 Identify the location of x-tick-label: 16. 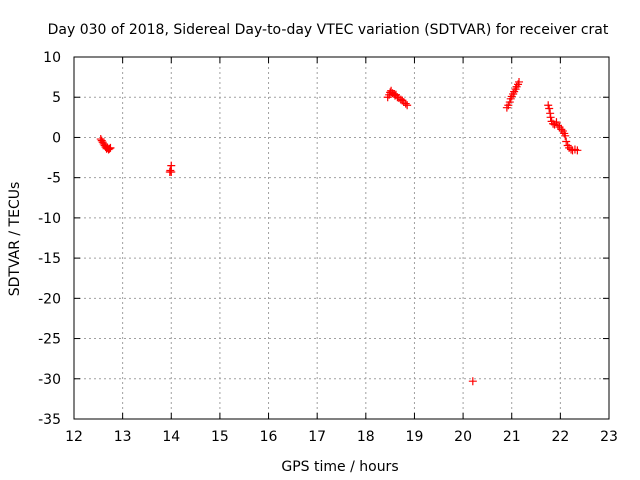
(269, 437).